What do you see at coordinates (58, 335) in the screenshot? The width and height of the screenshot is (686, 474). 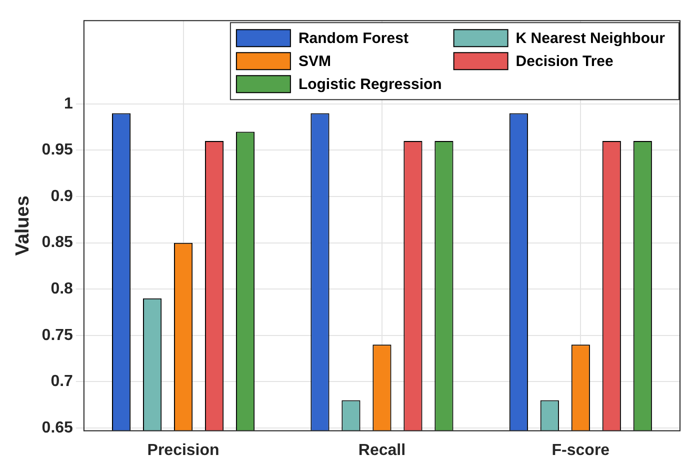 I see `y-tick-label: 0.75` at bounding box center [58, 335].